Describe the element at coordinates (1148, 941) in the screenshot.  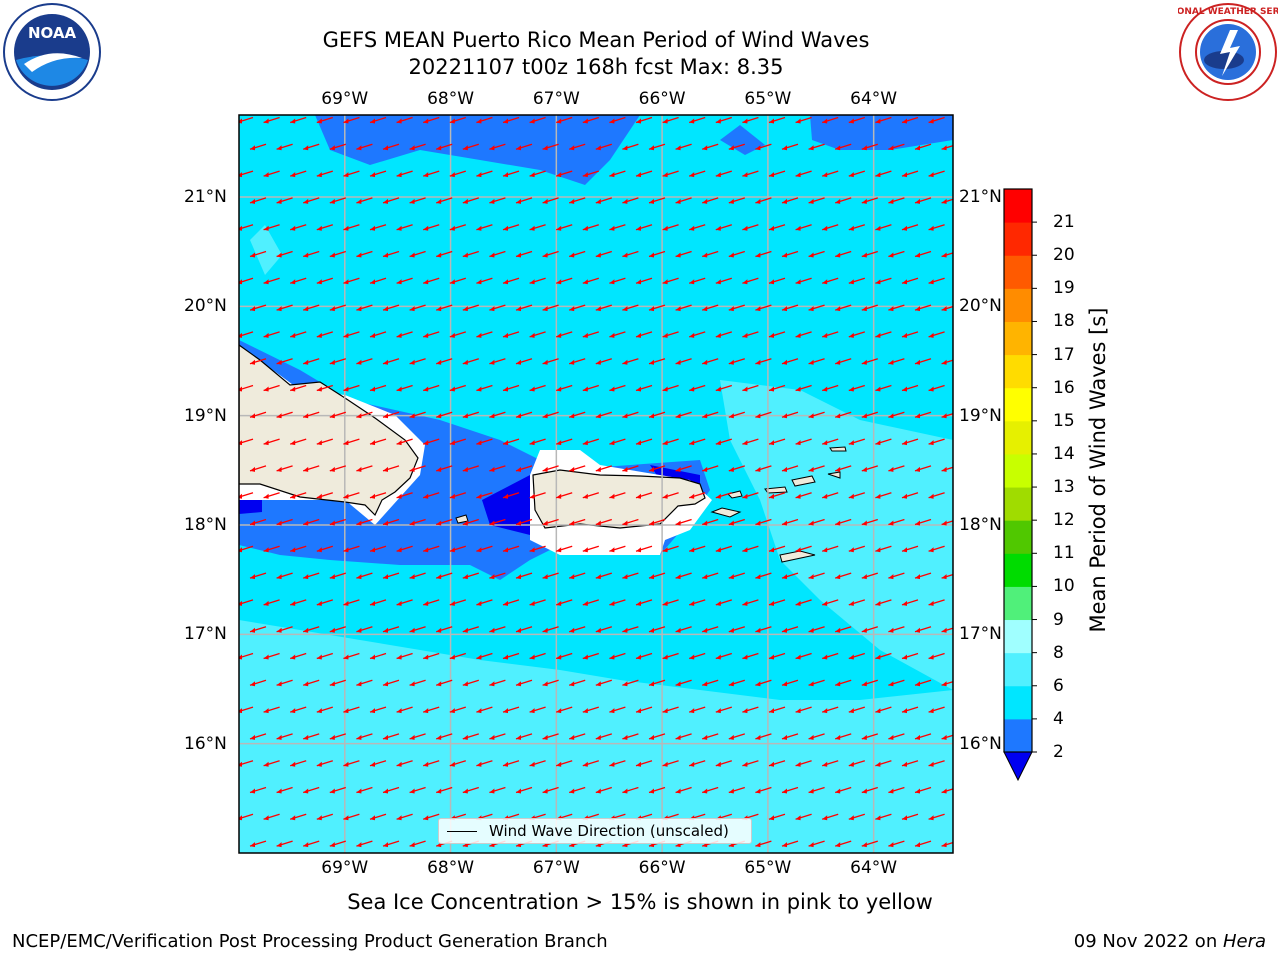
I see `footer-date-text: 09 Nov 2022 on` at that location.